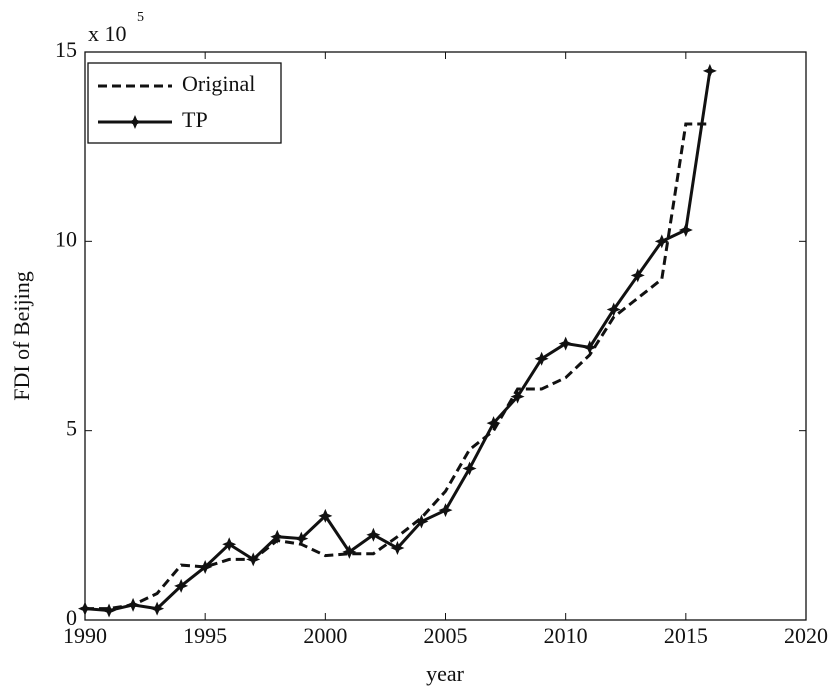 This screenshot has height=690, width=837. What do you see at coordinates (205, 635) in the screenshot?
I see `x-tick-label: 1995` at bounding box center [205, 635].